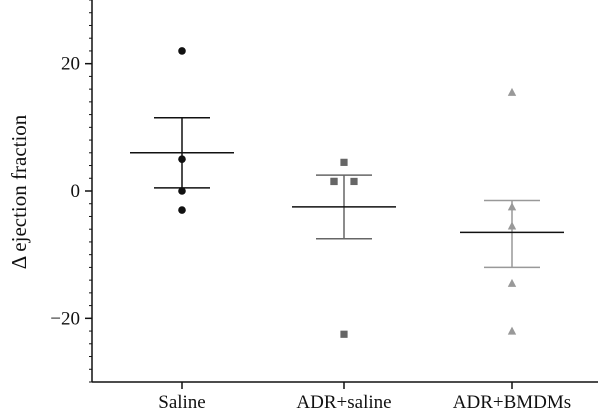 The width and height of the screenshot is (600, 416). Describe the element at coordinates (76, 191) in the screenshot. I see `y-tick-label: 0` at that location.